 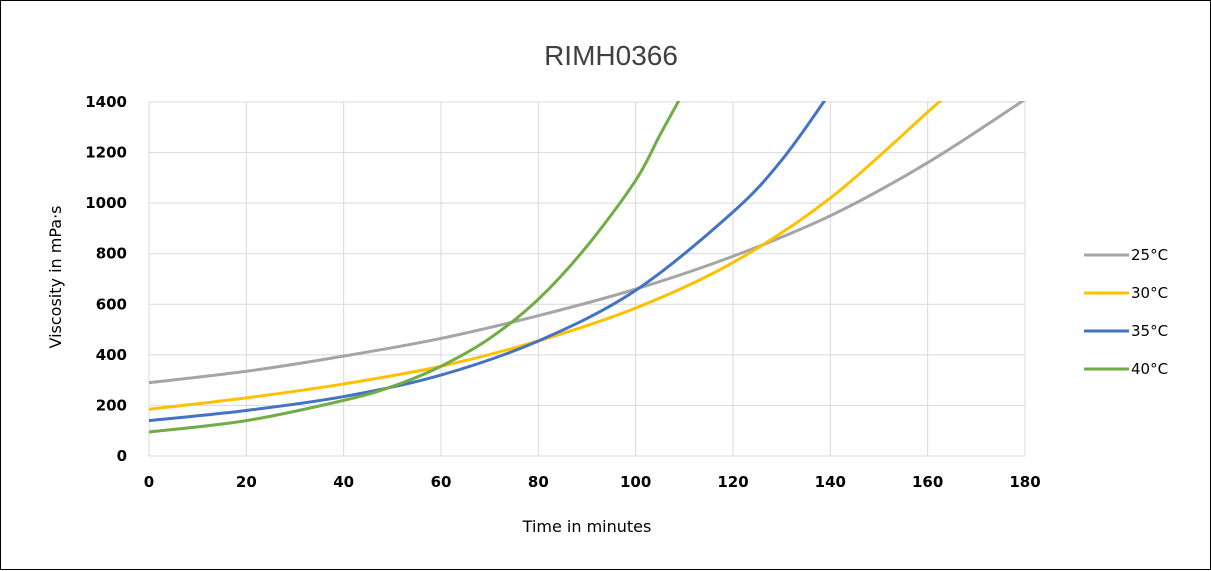 I want to click on x-tick-label: 140, so click(x=830, y=482).